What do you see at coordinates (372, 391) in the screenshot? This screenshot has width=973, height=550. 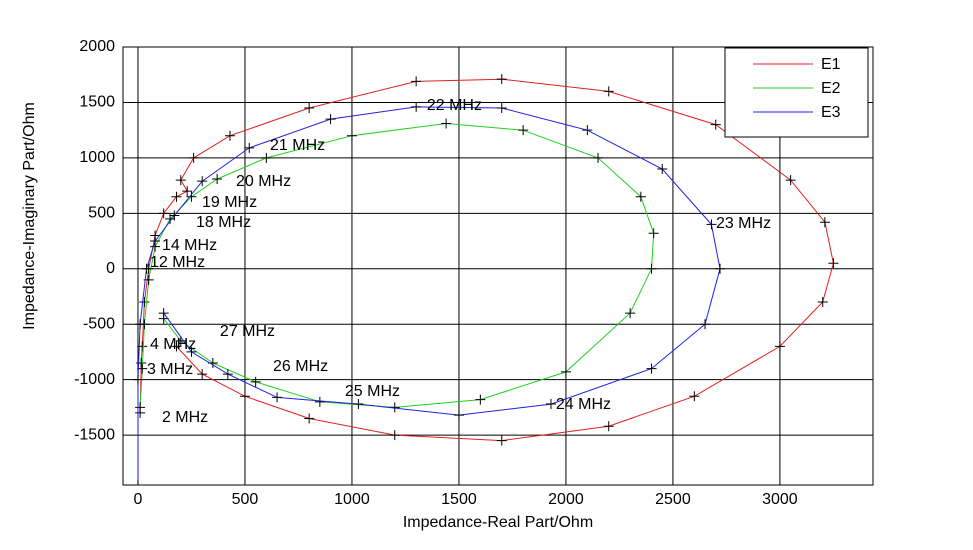 I see `annotation: 25 MHz` at bounding box center [372, 391].